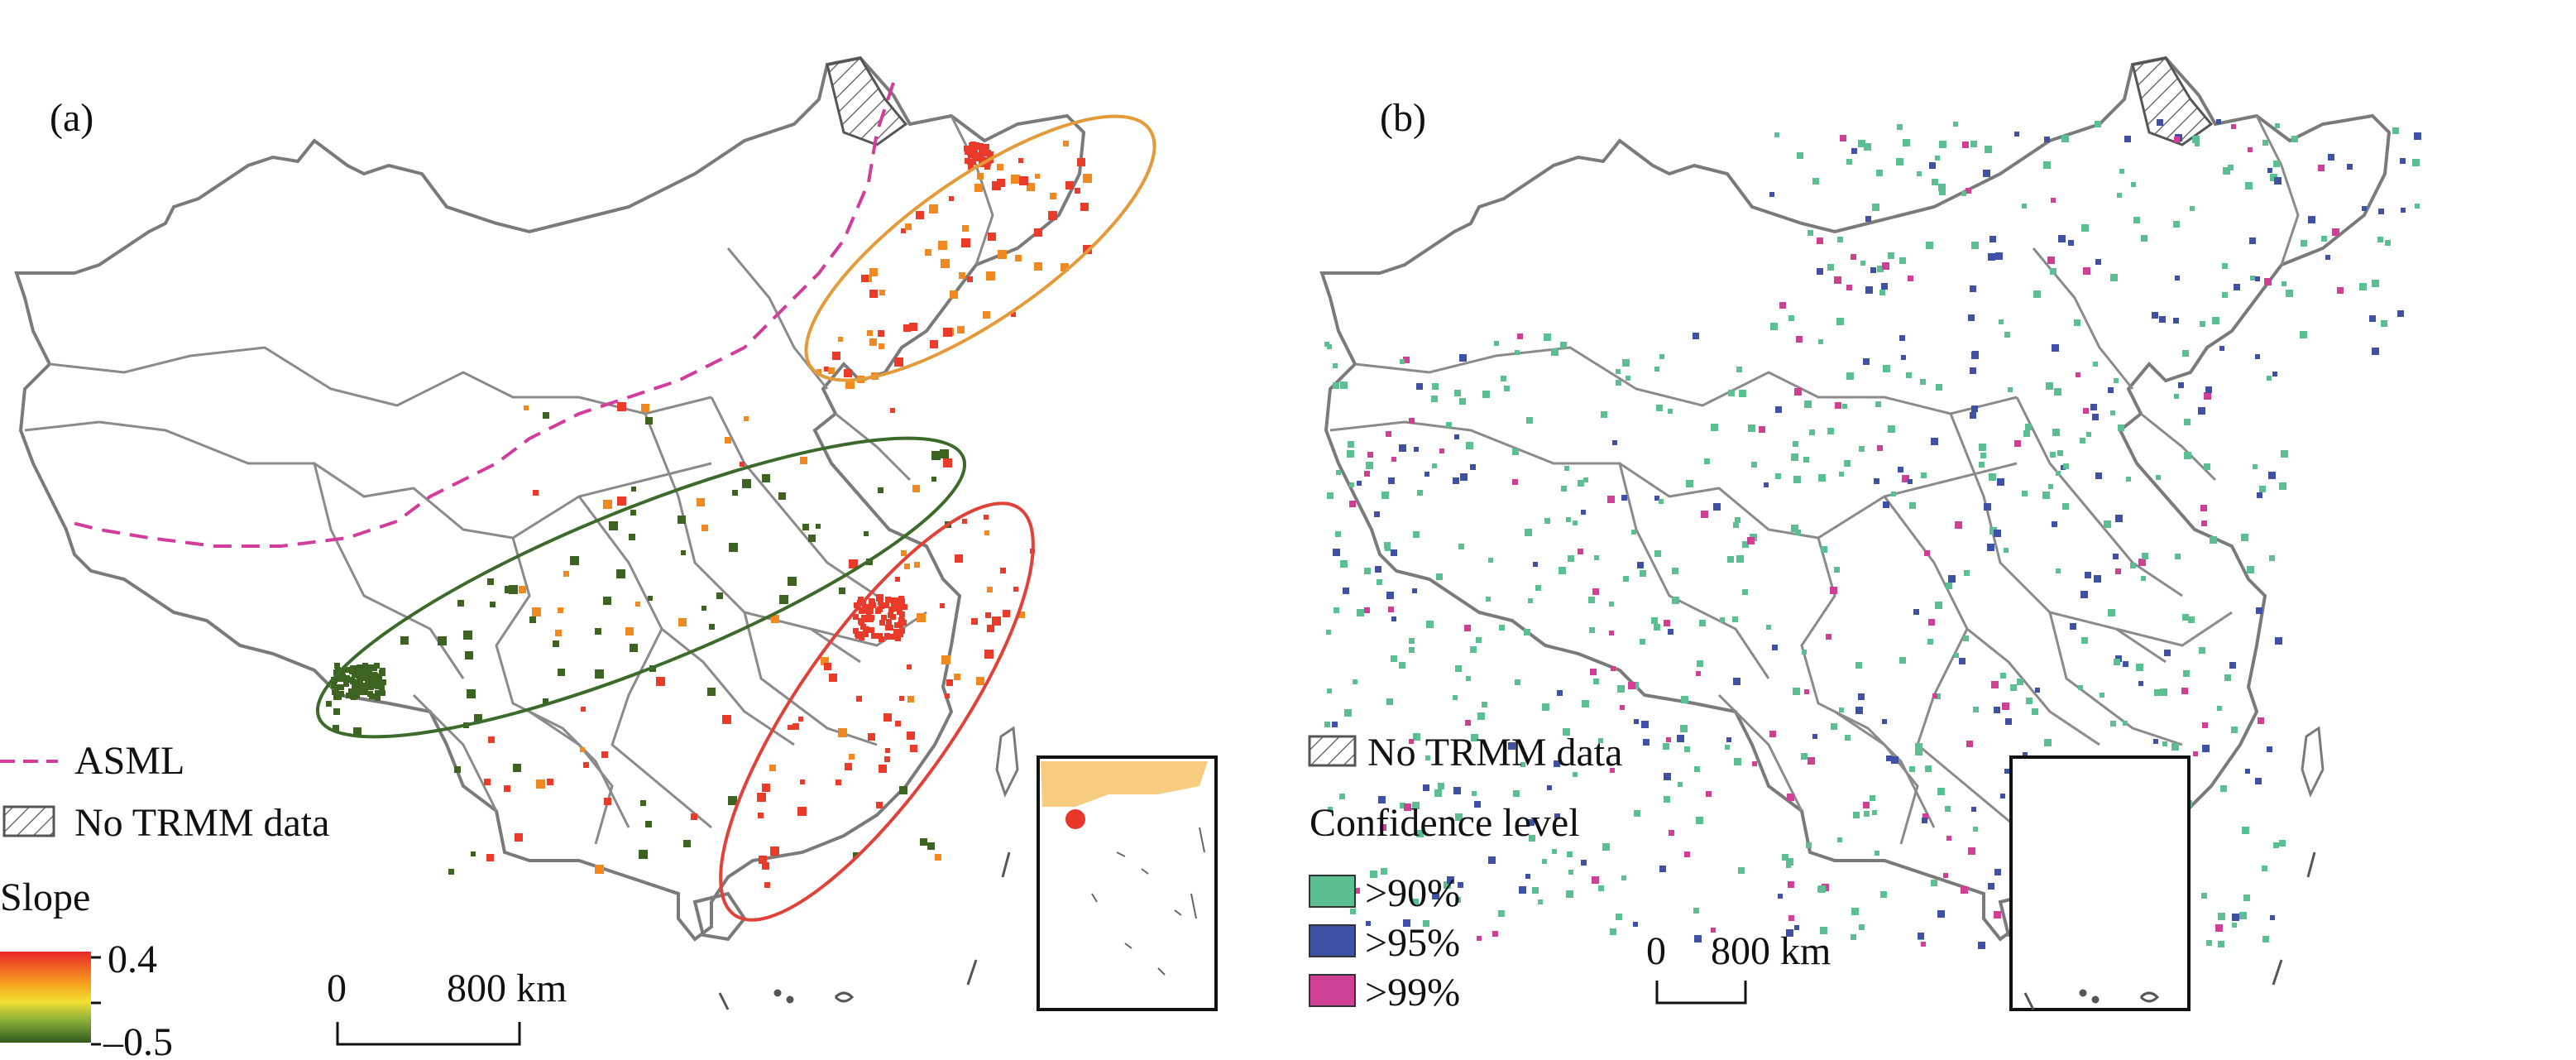 This screenshot has width=2576, height=1060. I want to click on no-data-hatch-area-b, so click(2172, 101).